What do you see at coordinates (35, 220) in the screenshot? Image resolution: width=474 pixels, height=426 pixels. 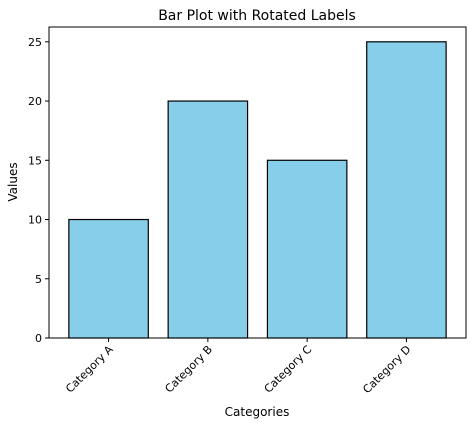 I see `y-tick-label: 10` at bounding box center [35, 220].